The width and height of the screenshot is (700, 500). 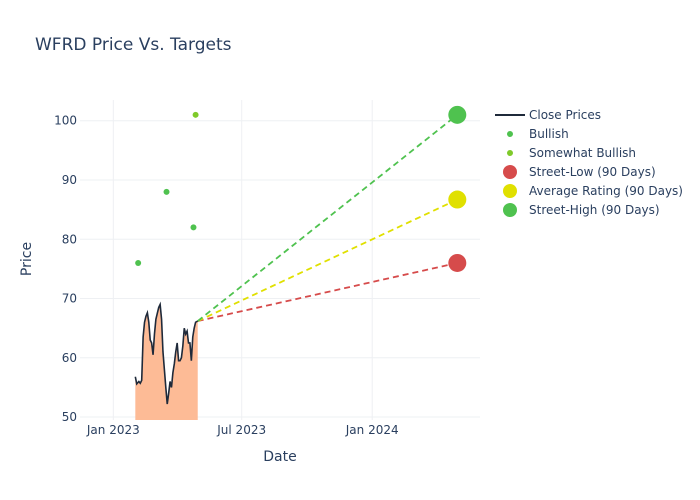 I want to click on y-tick-label: 70, so click(x=69, y=299).